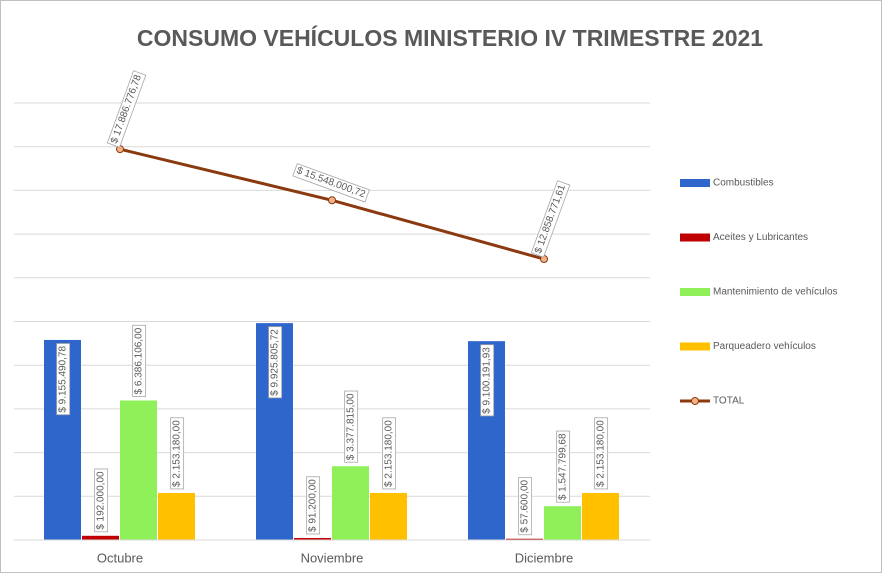  I want to click on data-label: $ 91.200,00, so click(313, 505).